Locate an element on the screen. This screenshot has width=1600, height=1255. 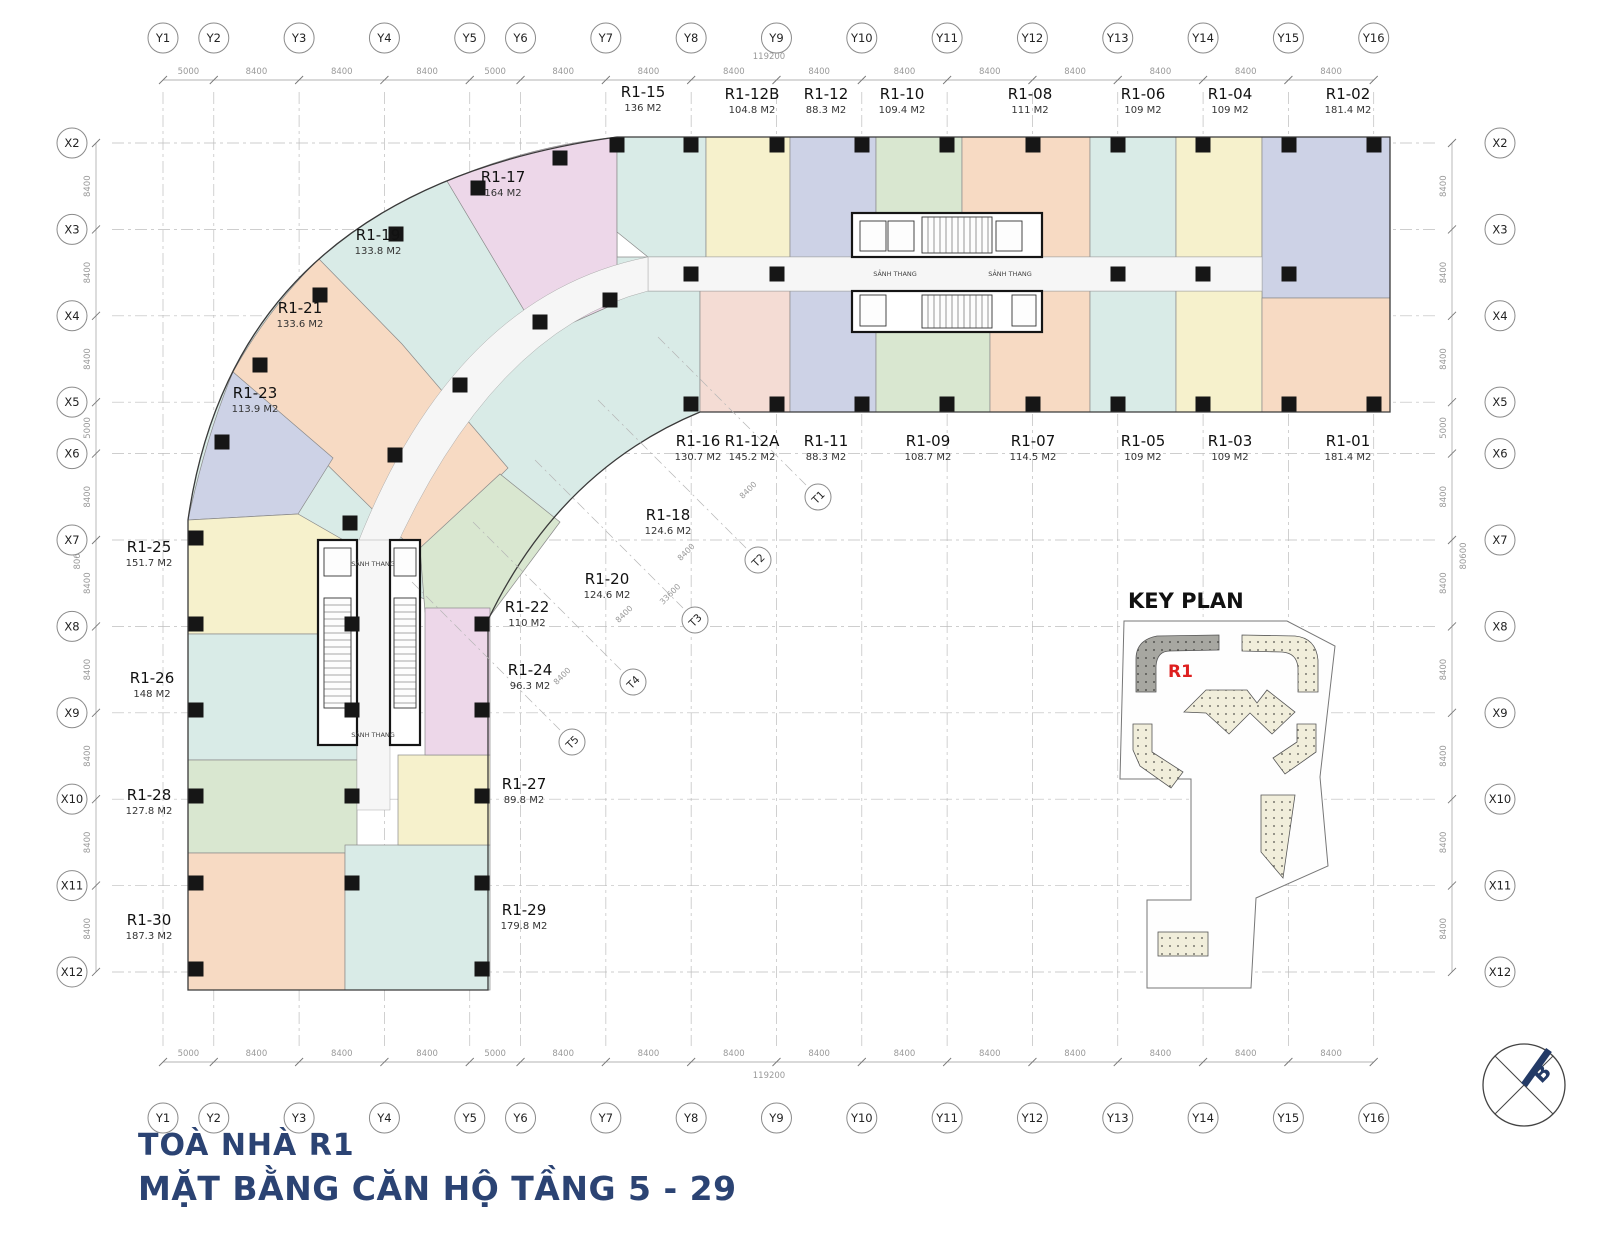
unit-label-r1-26: R1-26 148 M2 is located at coordinates (152, 684).